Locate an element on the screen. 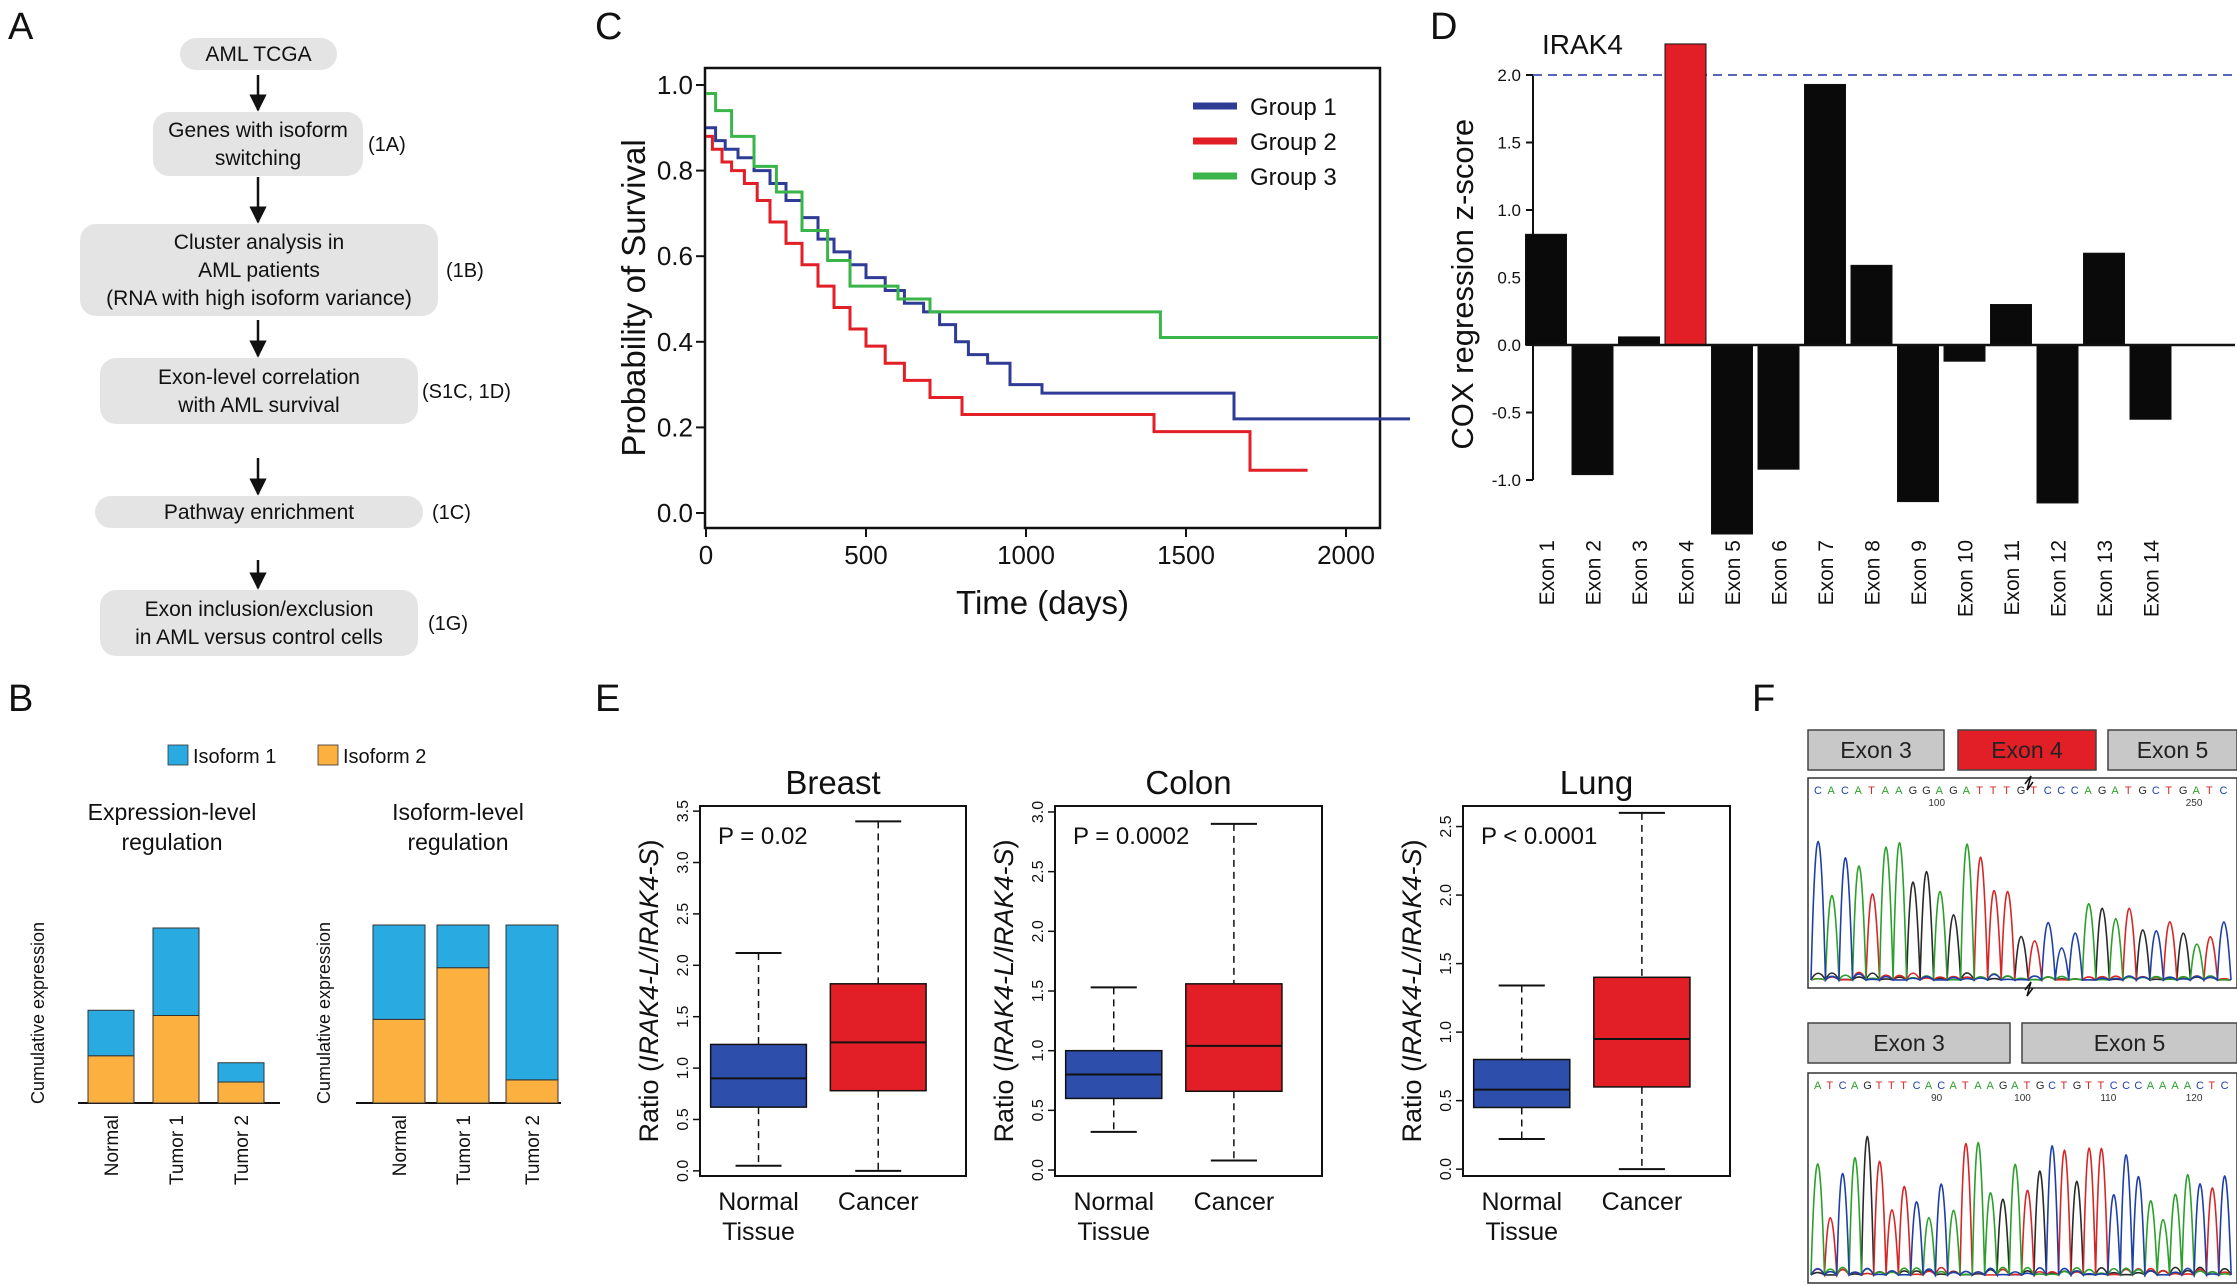  flow-step-ref: (S1C, 1D) is located at coordinates (466, 392).